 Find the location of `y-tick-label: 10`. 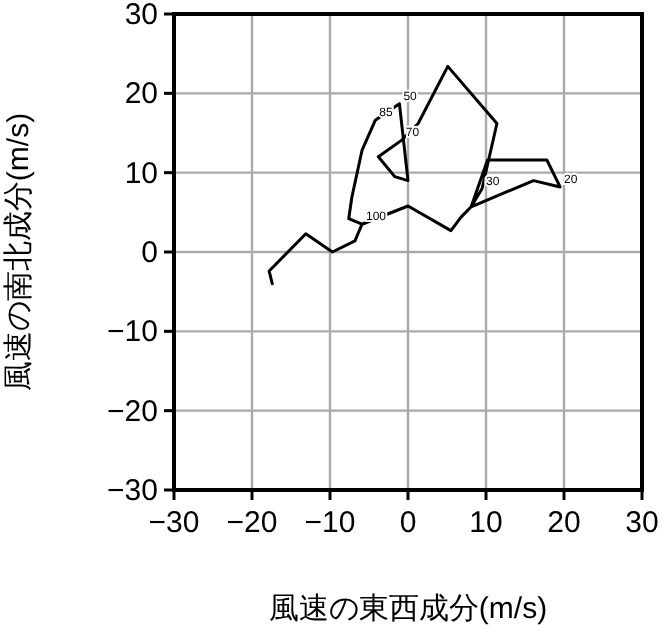

y-tick-label: 10 is located at coordinates (141, 173).